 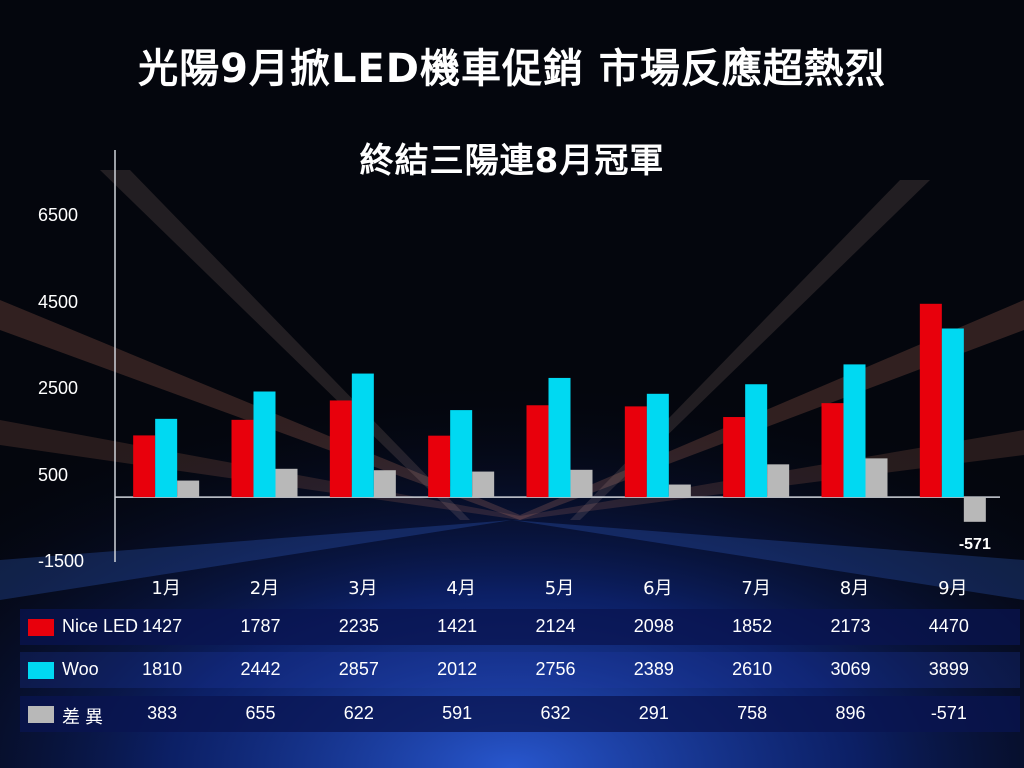 What do you see at coordinates (260, 626) in the screenshot?
I see `table-cell: 1787` at bounding box center [260, 626].